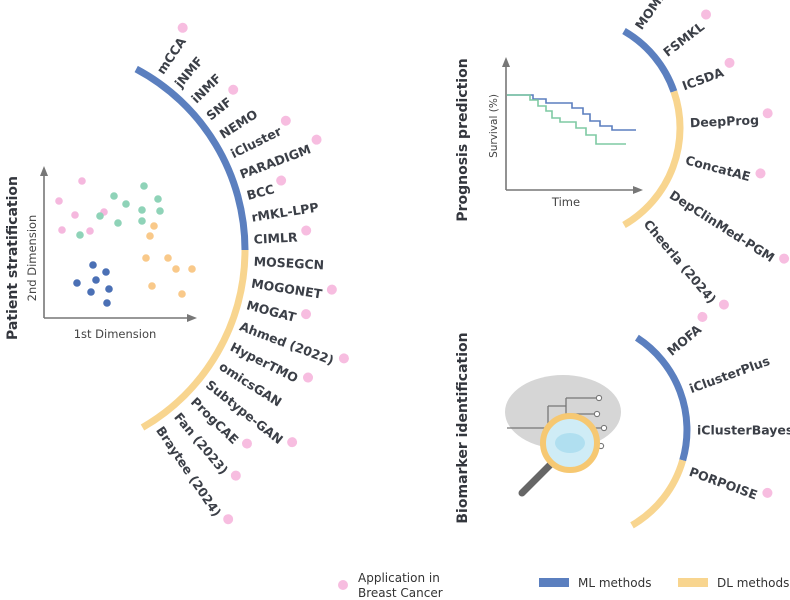 This screenshot has width=790, height=600. I want to click on prognosis-bc-dot-depclinmed-pgm, so click(784, 258).